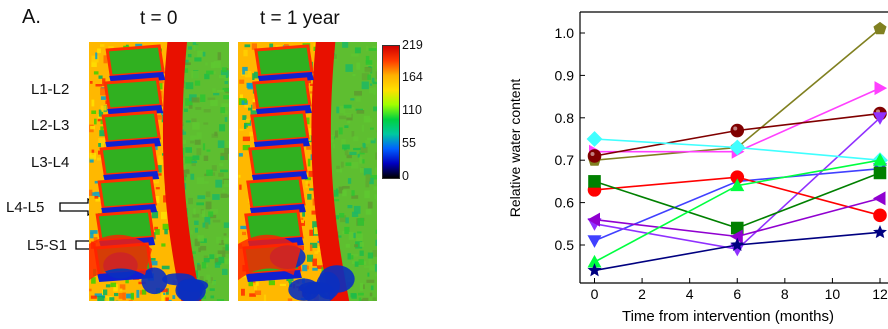  What do you see at coordinates (405, 176) in the screenshot?
I see `colorbar-tick-0: 0` at bounding box center [405, 176].